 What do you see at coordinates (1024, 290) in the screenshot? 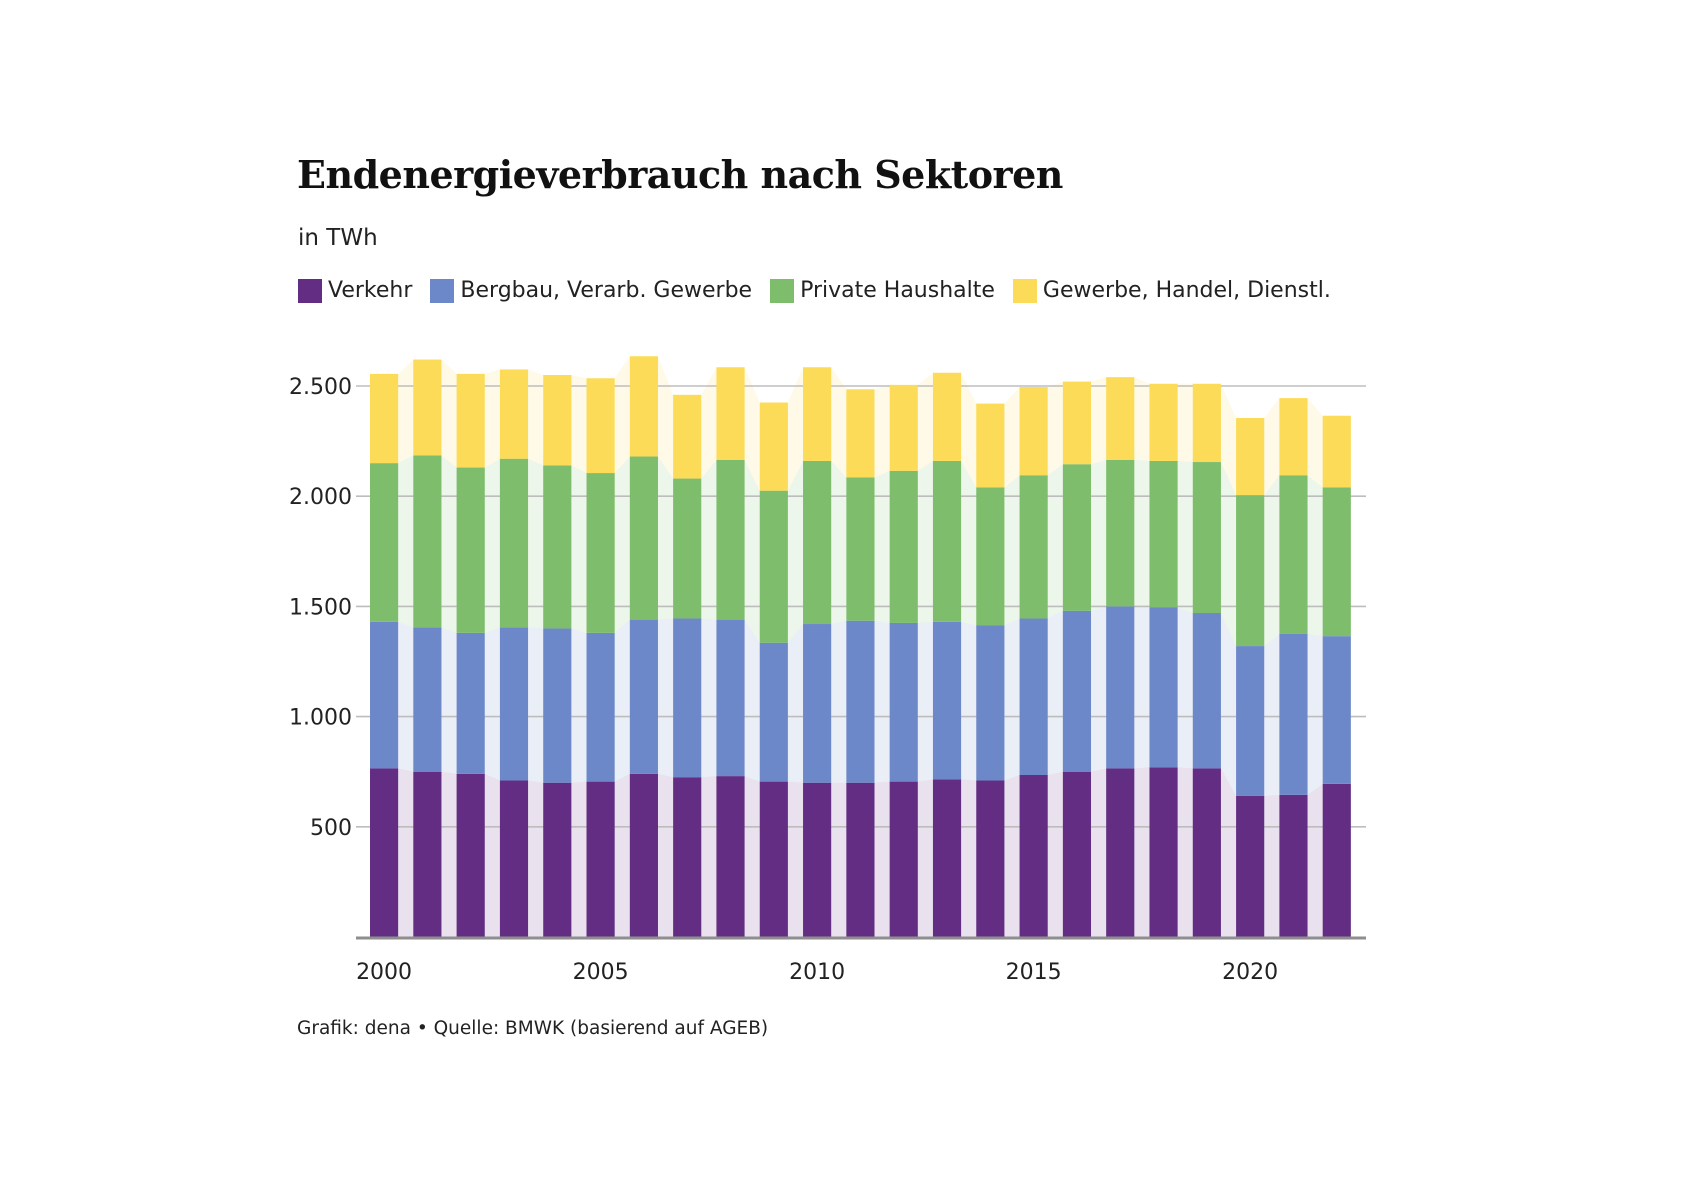
I see `legend-swatch-gewerbe` at bounding box center [1024, 290].